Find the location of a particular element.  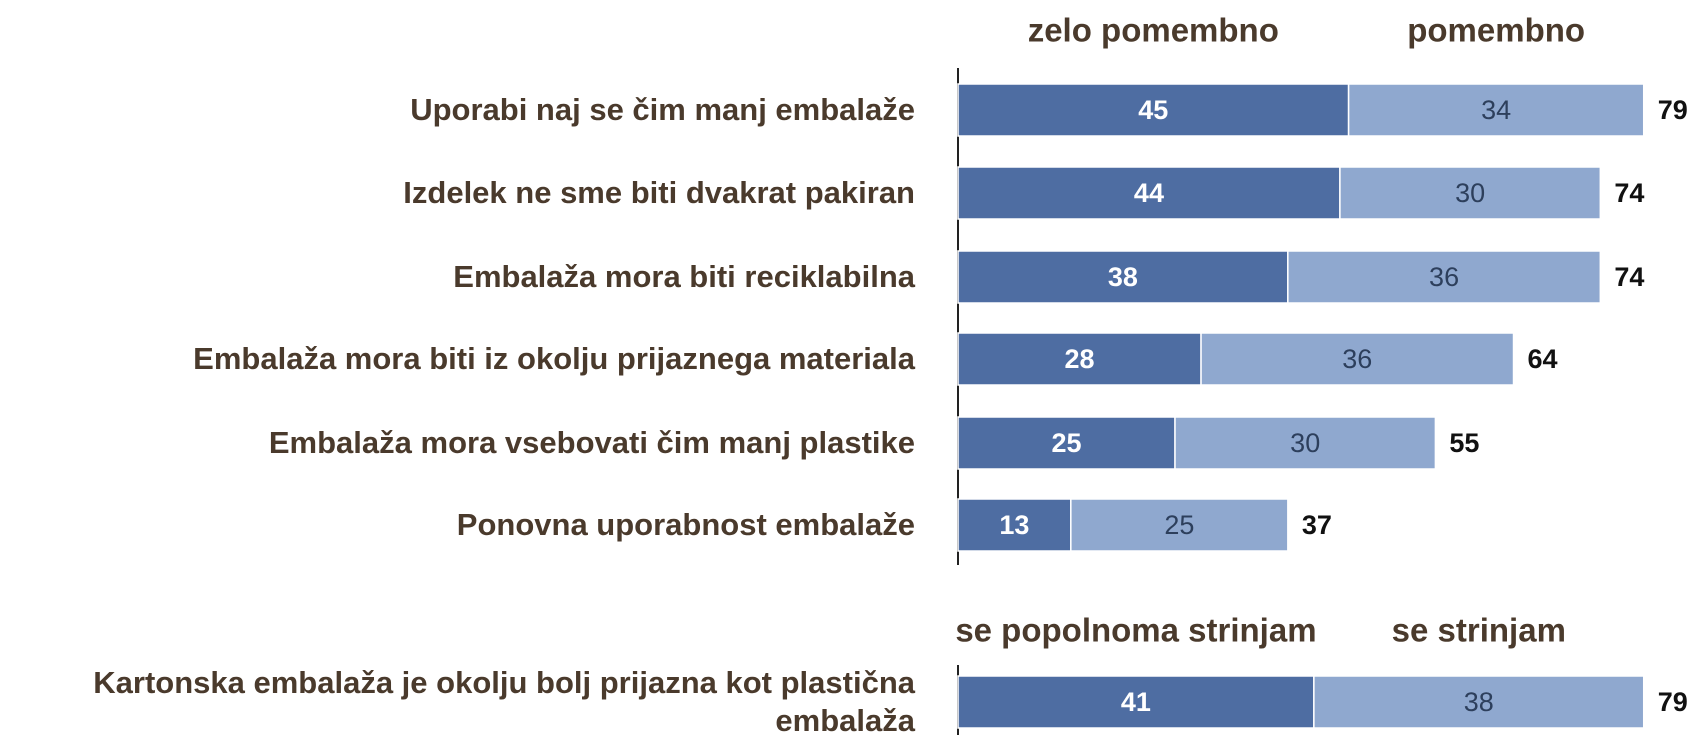

total-label: 55 is located at coordinates (1464, 443).